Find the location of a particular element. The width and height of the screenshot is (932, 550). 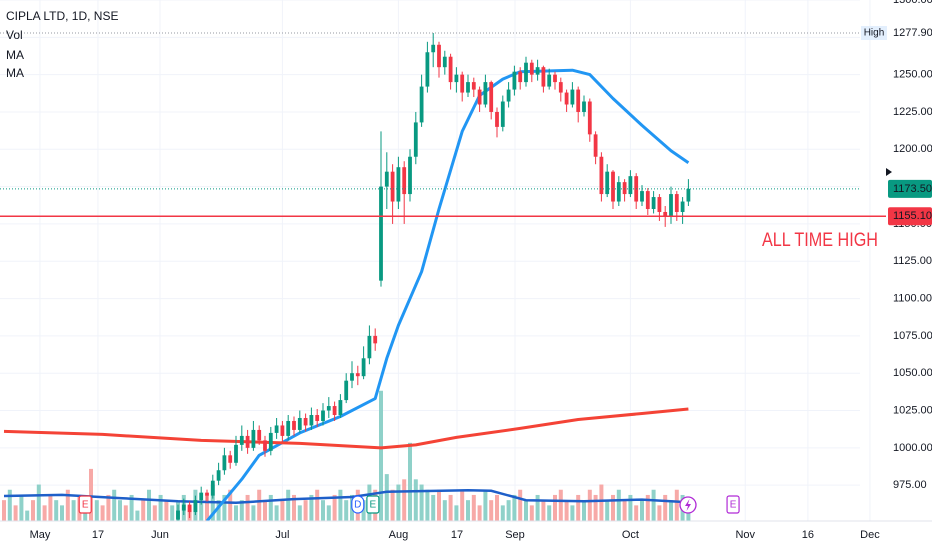

high-label: 1277.90 is located at coordinates (912, 33).